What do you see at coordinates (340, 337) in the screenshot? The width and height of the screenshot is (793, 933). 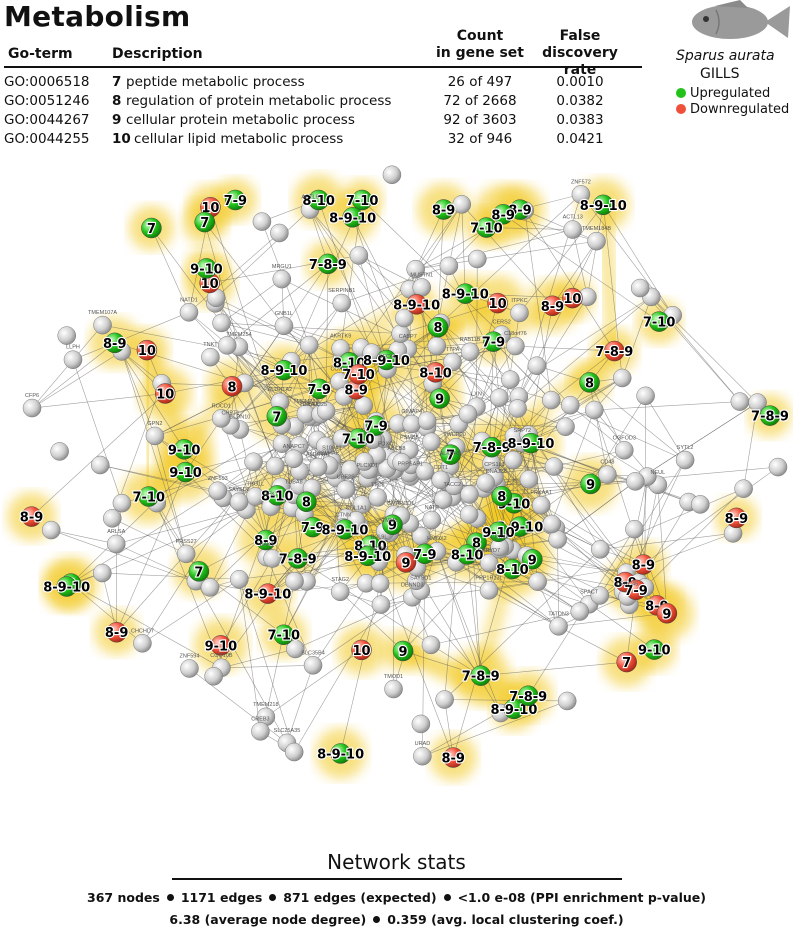 I see `gene-label: AKRTK9` at bounding box center [340, 337].